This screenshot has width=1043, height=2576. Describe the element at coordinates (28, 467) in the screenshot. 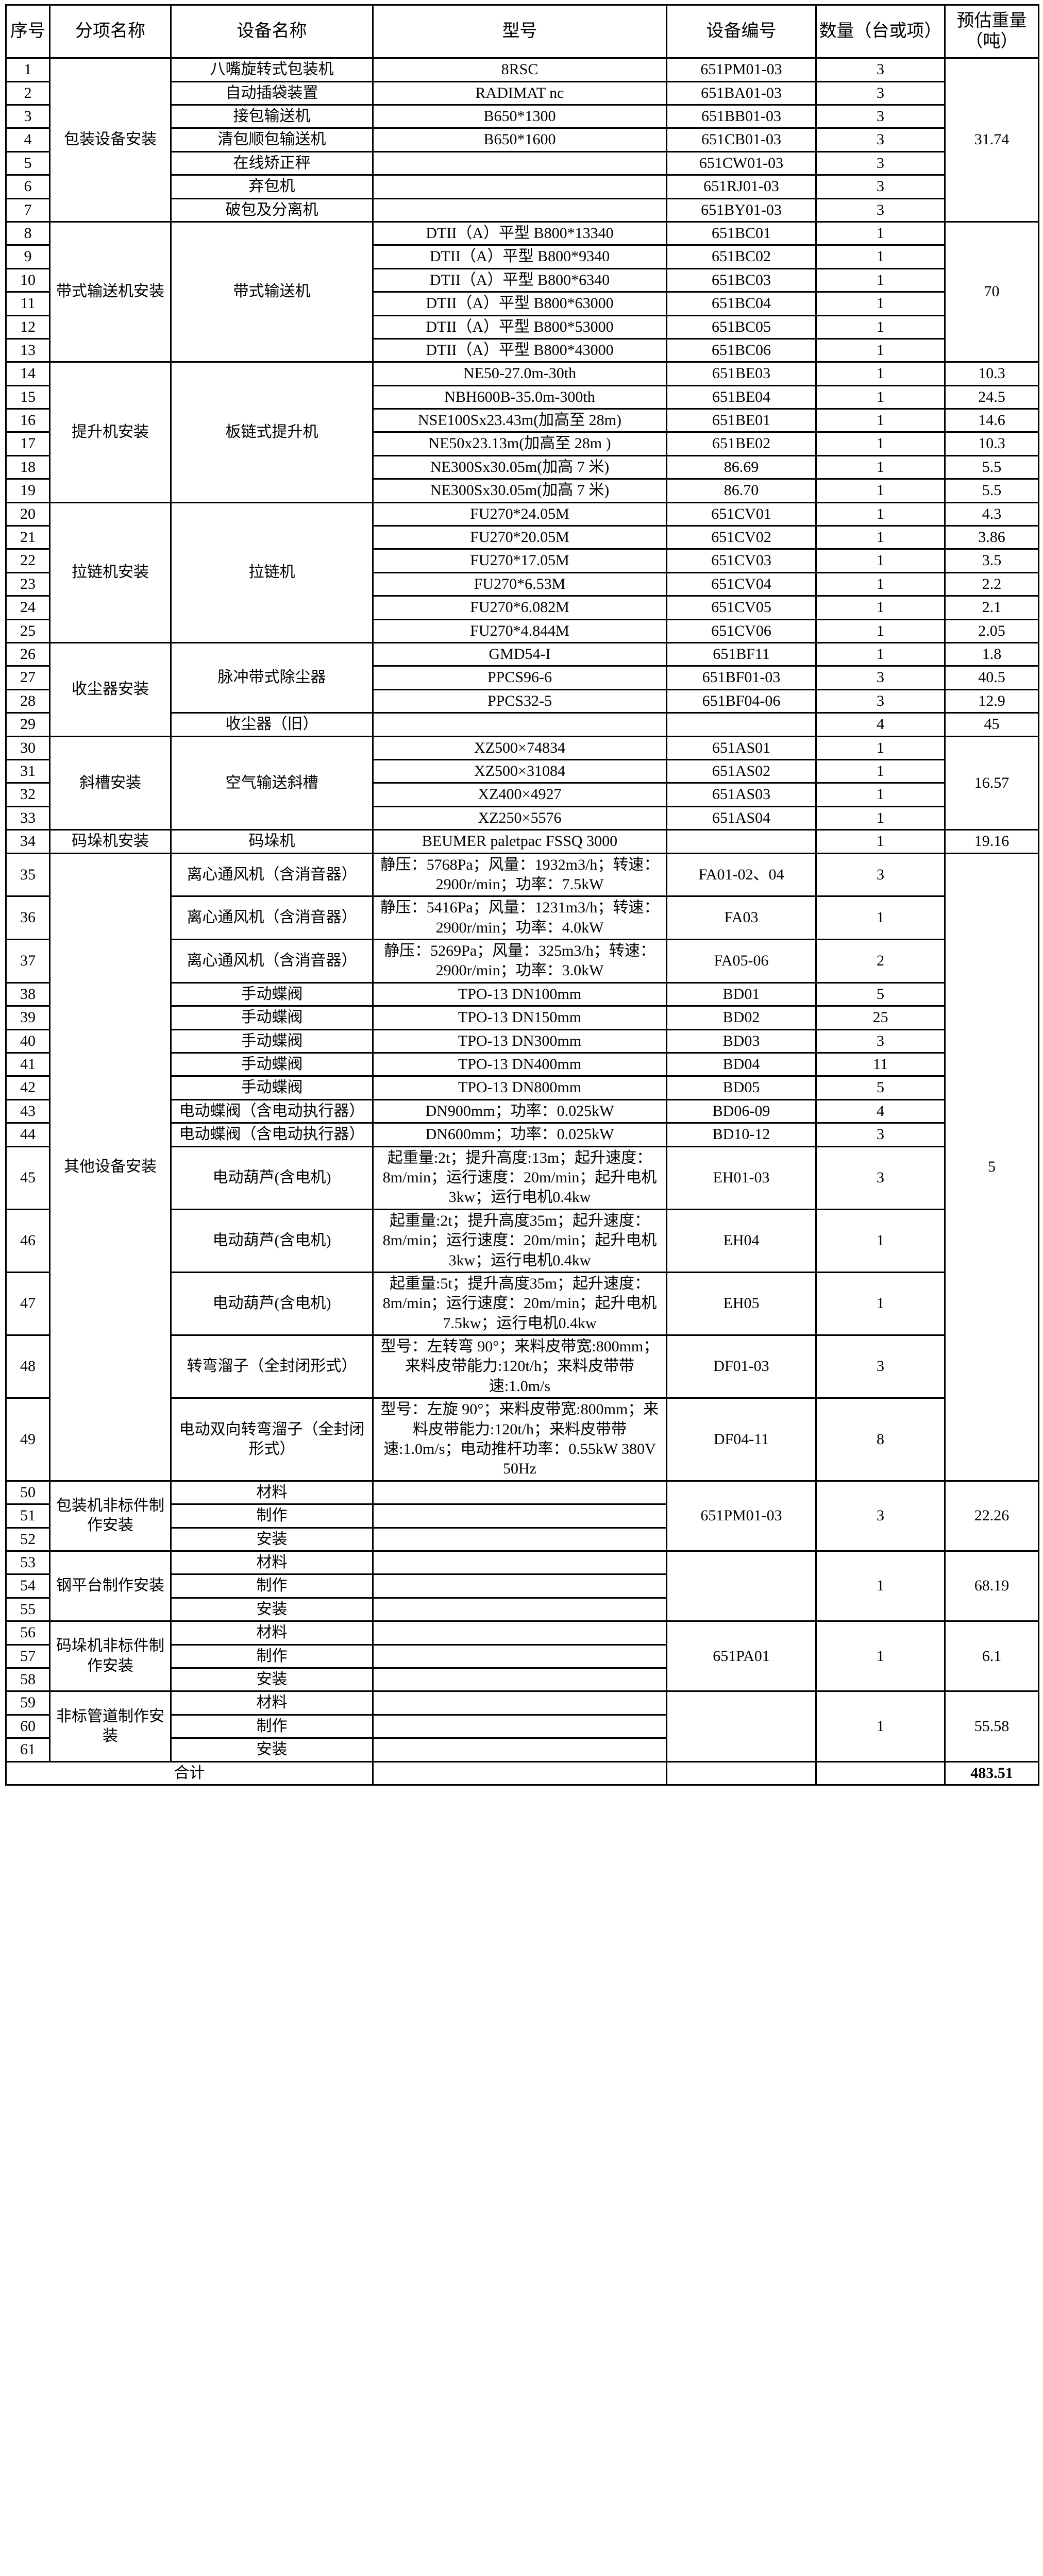

I see `cell-sequence-number: 18` at that location.